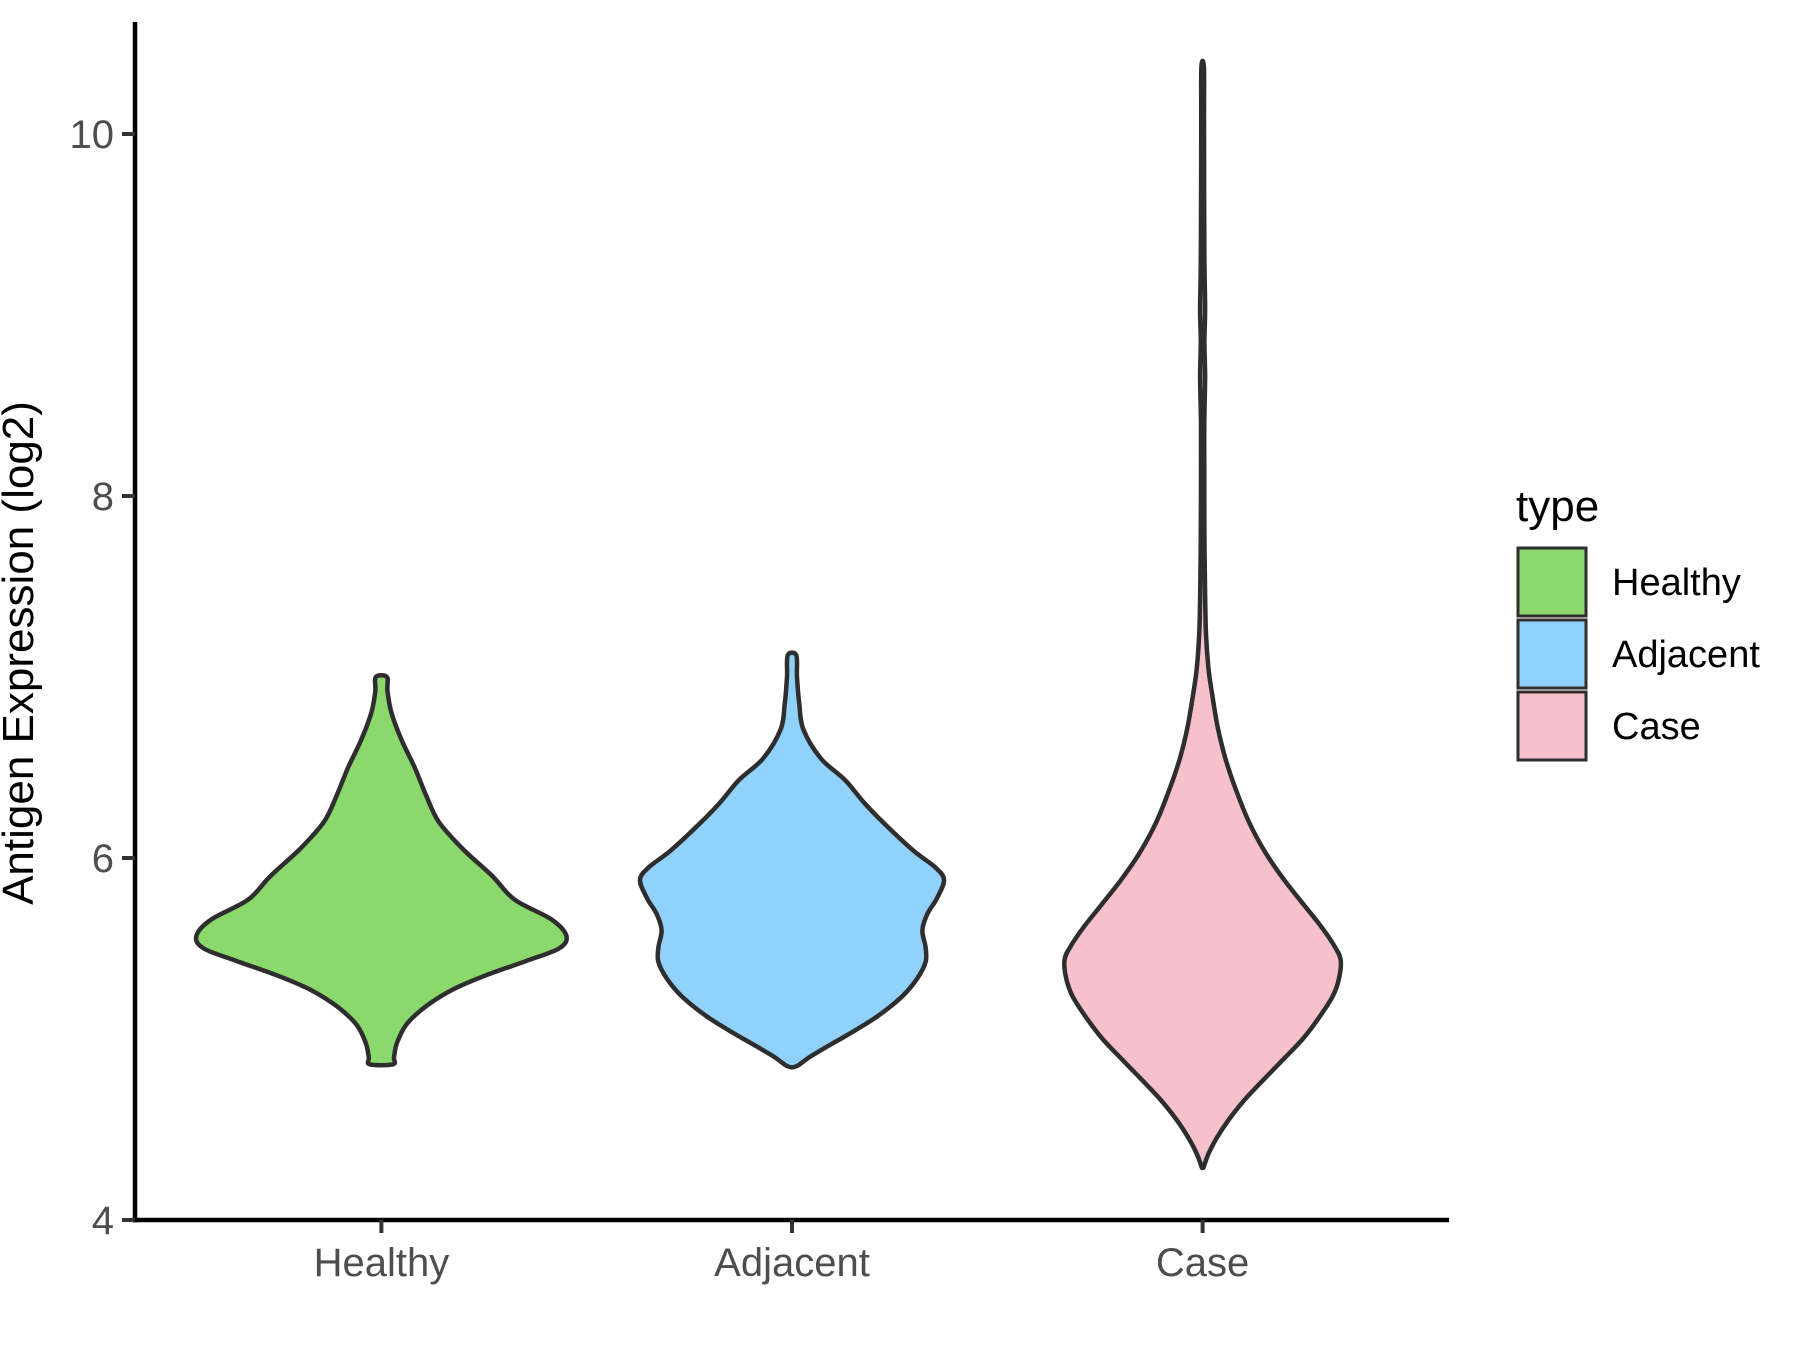 The width and height of the screenshot is (1800, 1350). Describe the element at coordinates (1203, 614) in the screenshot. I see `violin-case` at that location.